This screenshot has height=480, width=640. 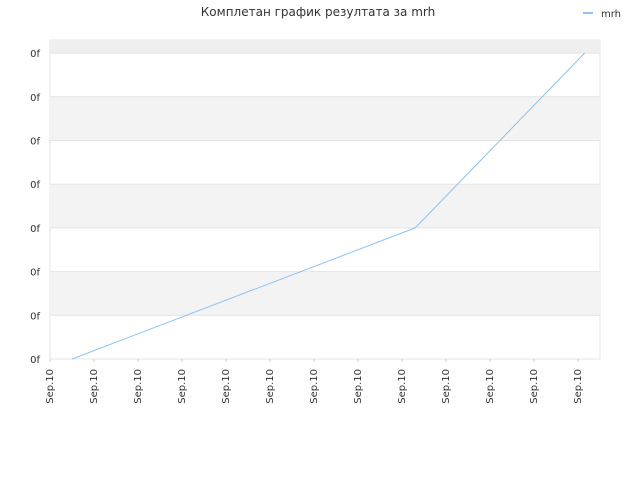 What do you see at coordinates (318, 12) in the screenshot?
I see `chart-title: Комплетан график резултата за mrh` at bounding box center [318, 12].